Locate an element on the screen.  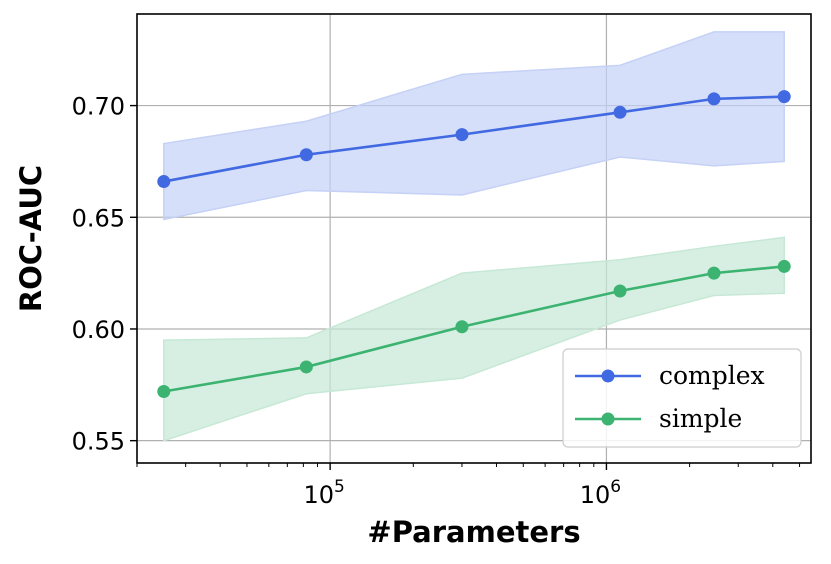
legend-box is located at coordinates (682, 398).